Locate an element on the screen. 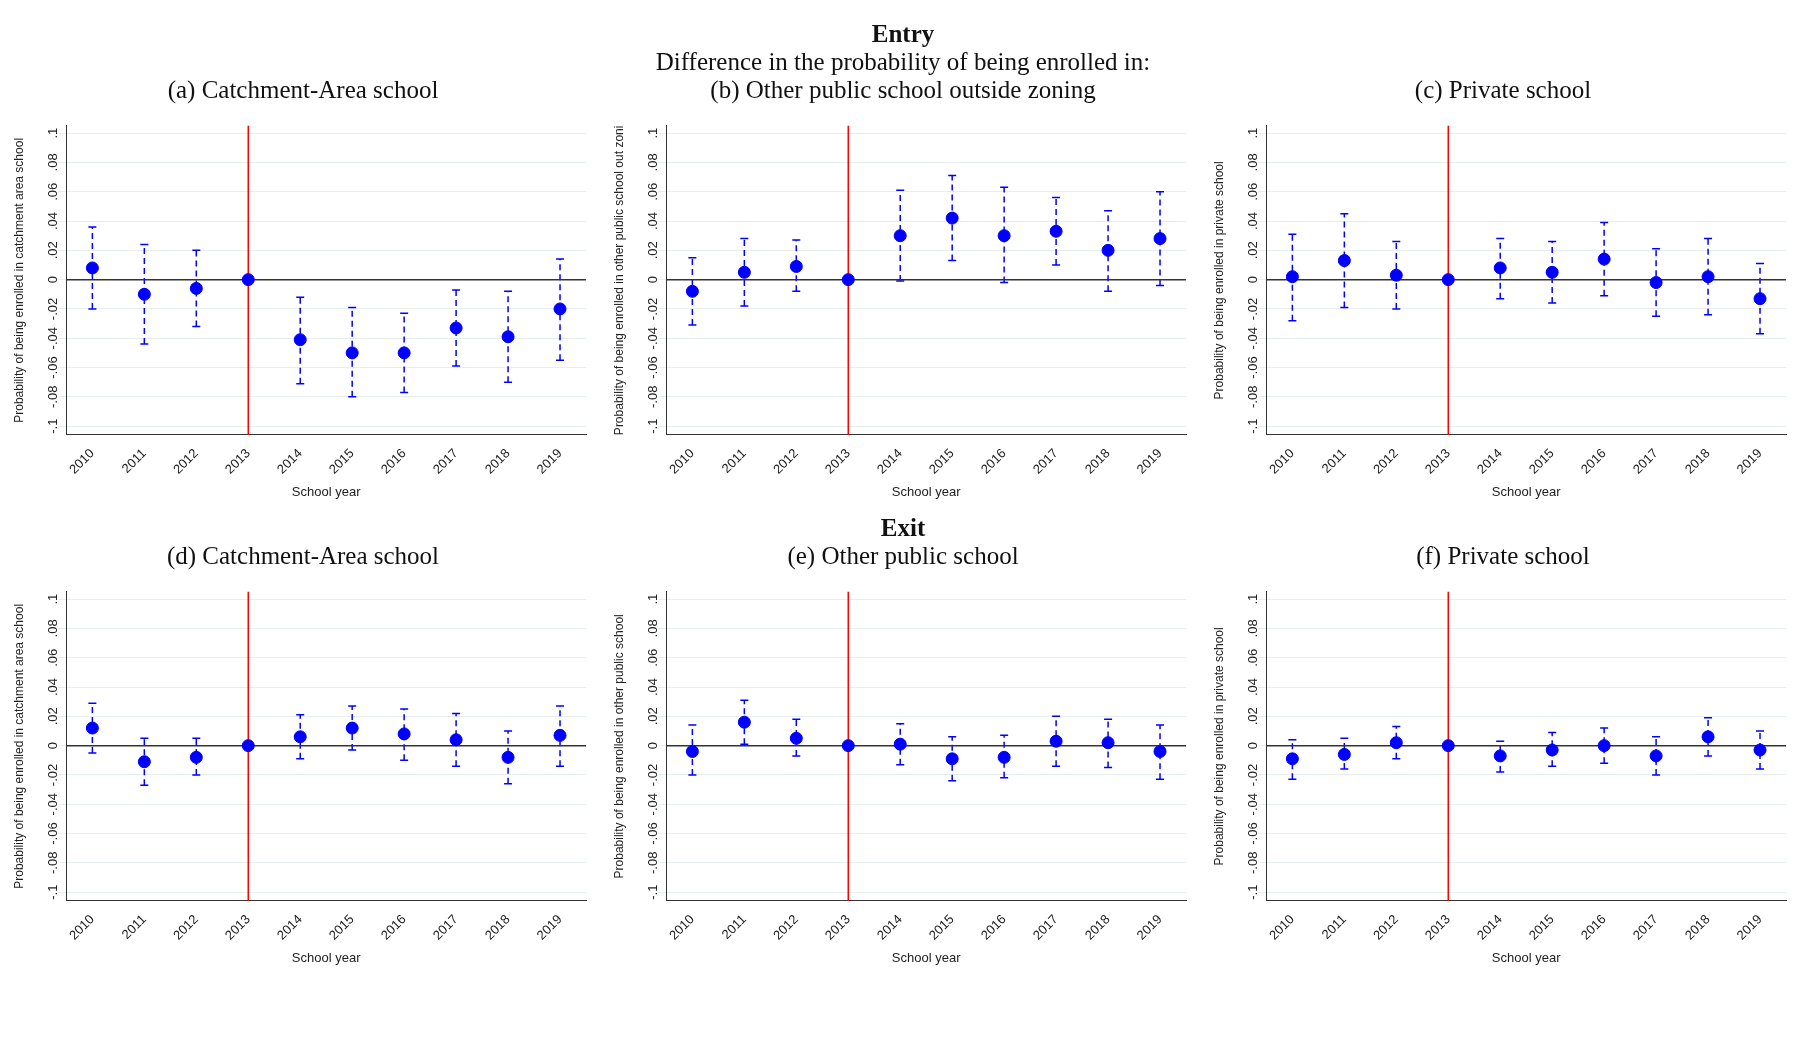  chart-title: (b) Other public school outside zoning is located at coordinates (903, 90).